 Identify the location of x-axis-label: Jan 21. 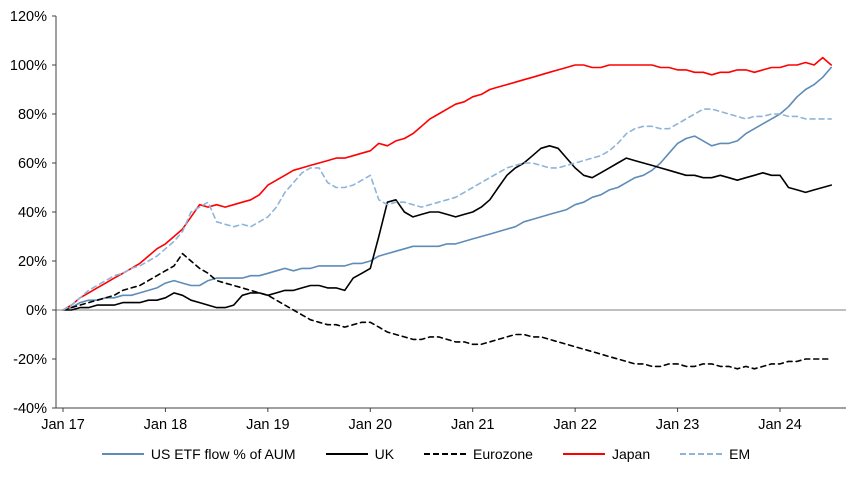
(473, 425).